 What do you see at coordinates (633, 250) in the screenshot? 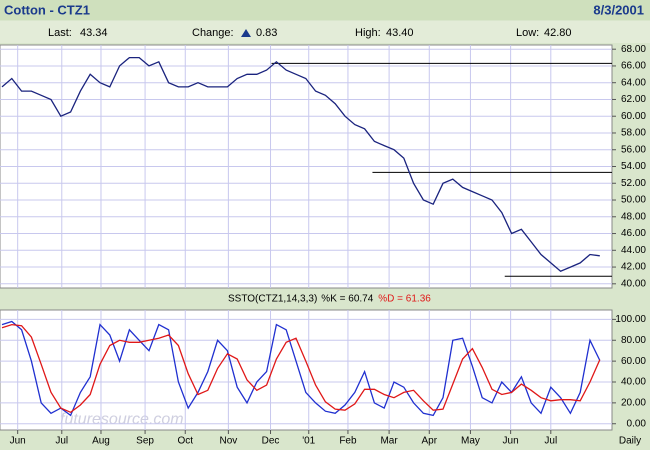
I see `y-tick-label: 44.00` at bounding box center [633, 250].